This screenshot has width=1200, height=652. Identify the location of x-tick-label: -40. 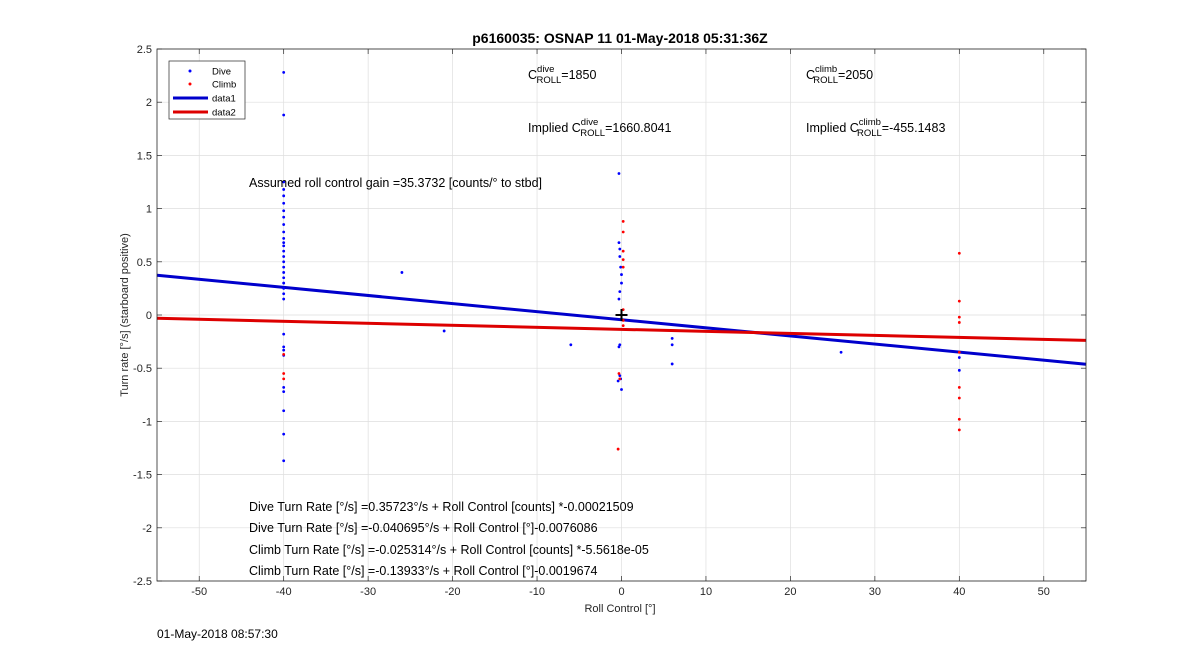
(284, 592).